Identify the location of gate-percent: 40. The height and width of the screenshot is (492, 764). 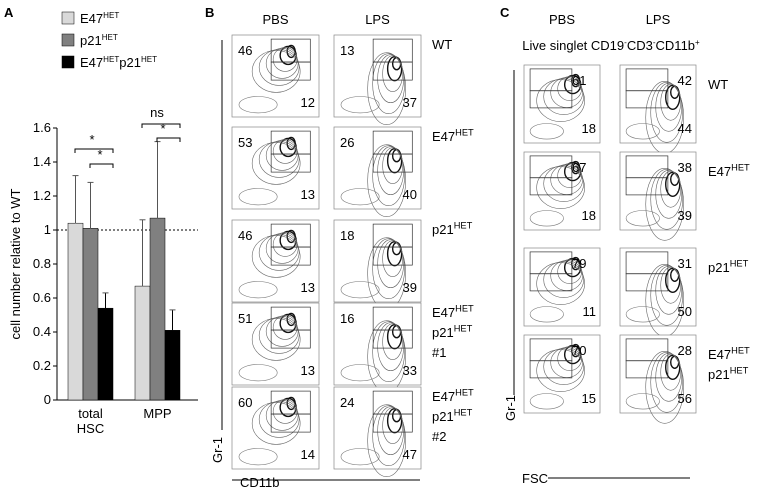
(410, 194).